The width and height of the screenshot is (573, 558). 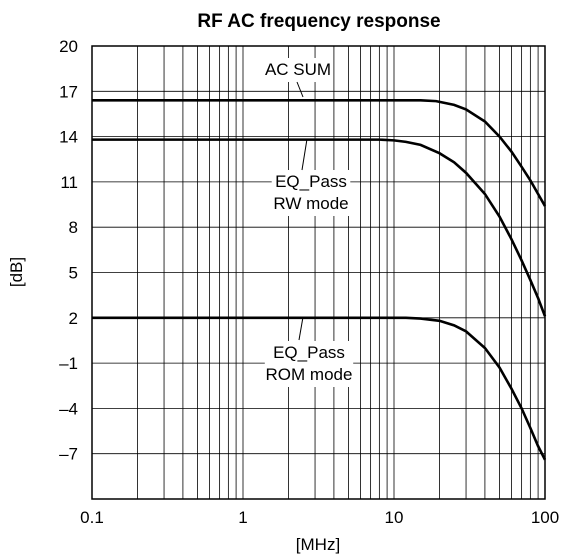 What do you see at coordinates (298, 69) in the screenshot?
I see `curve-annotation-label: AC SUM` at bounding box center [298, 69].